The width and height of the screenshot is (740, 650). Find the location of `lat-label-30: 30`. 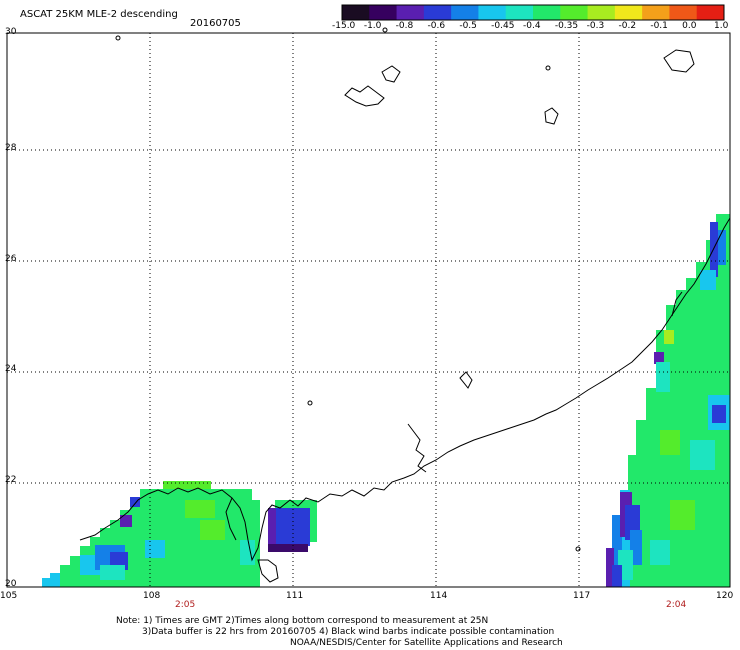

lat-label-30: 30 is located at coordinates (11, 32).